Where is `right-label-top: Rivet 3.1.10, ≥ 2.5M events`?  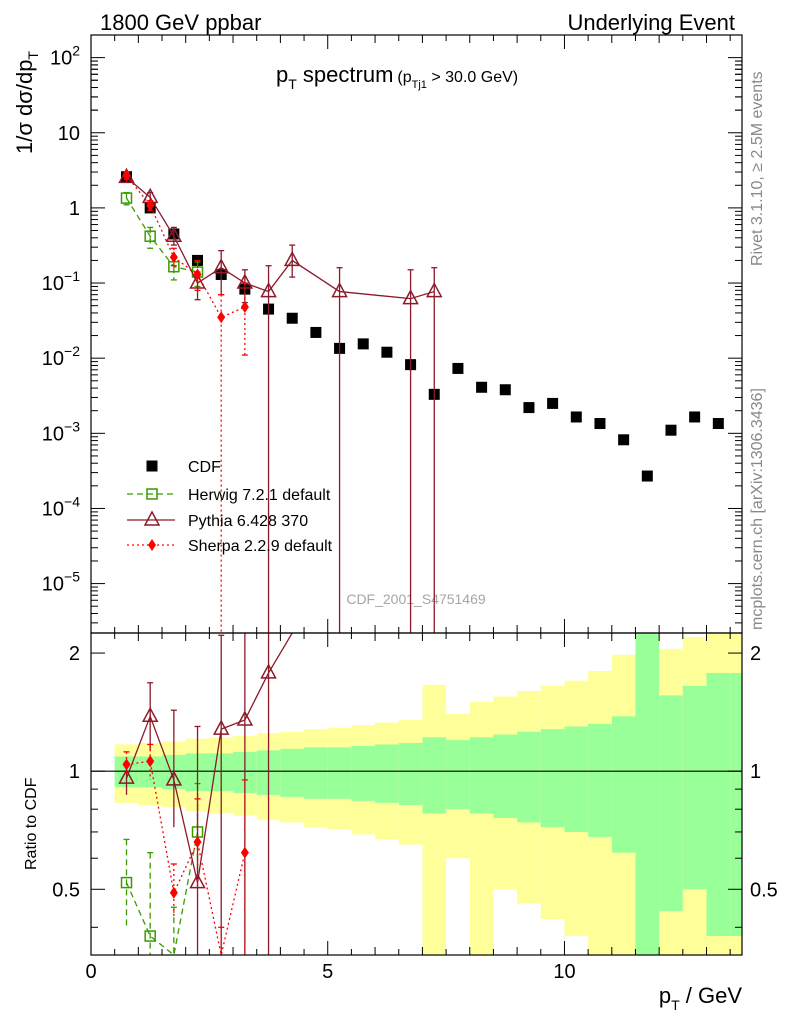 right-label-top: Rivet 3.1.10, ≥ 2.5M events is located at coordinates (757, 168).